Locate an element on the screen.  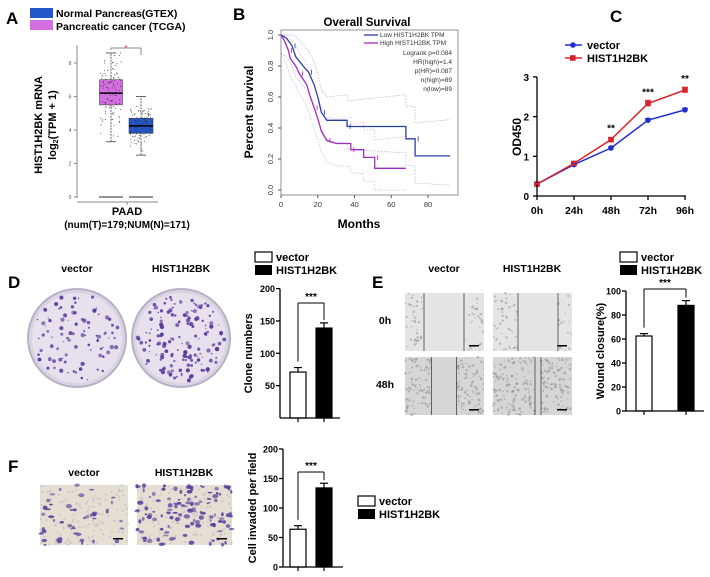
micrograph is located at coordinates (532, 386).